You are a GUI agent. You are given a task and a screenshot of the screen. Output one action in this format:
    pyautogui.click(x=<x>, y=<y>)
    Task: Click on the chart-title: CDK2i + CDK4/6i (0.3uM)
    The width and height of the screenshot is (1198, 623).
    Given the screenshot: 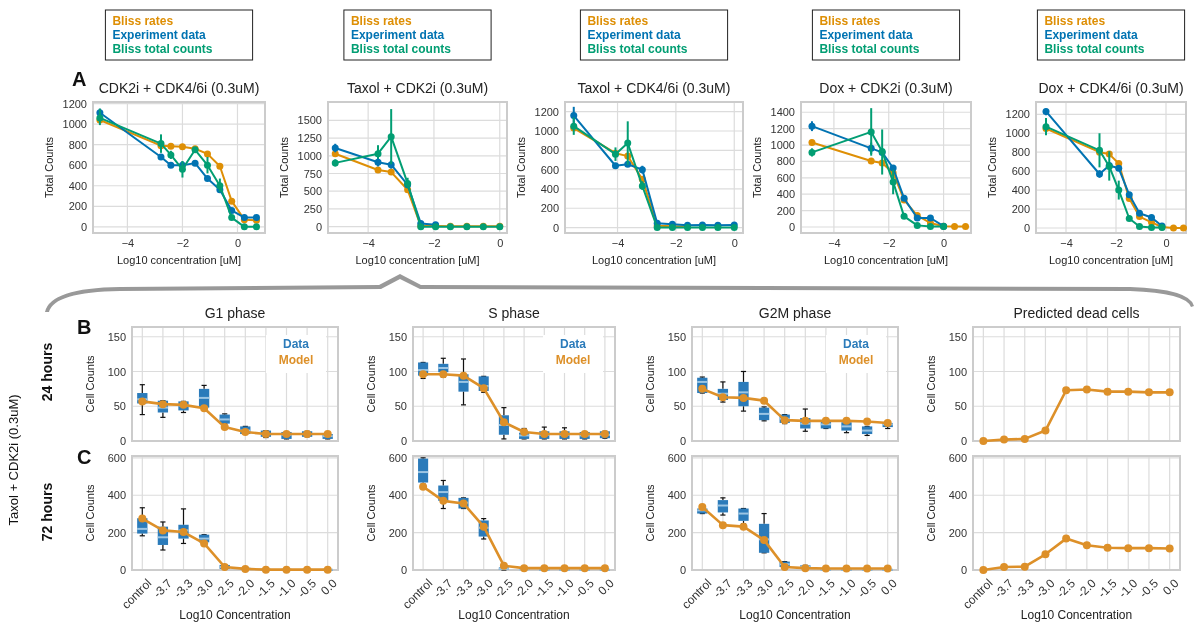 What is the action you would take?
    pyautogui.click(x=179, y=88)
    